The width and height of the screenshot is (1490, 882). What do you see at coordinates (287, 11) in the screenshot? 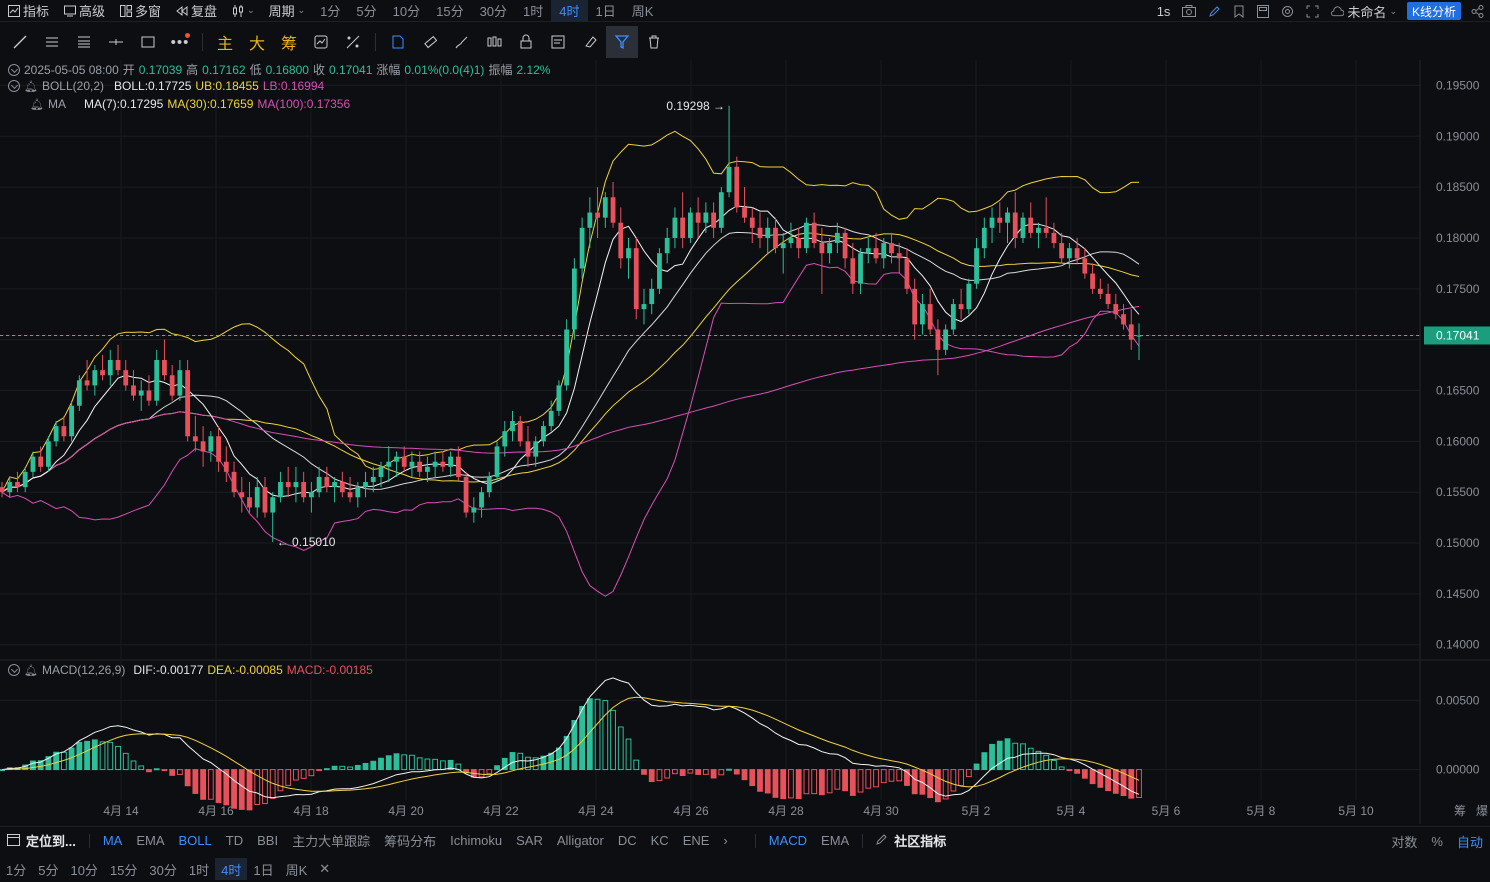
I see `period-menu: 周期 ⌄` at bounding box center [287, 11].